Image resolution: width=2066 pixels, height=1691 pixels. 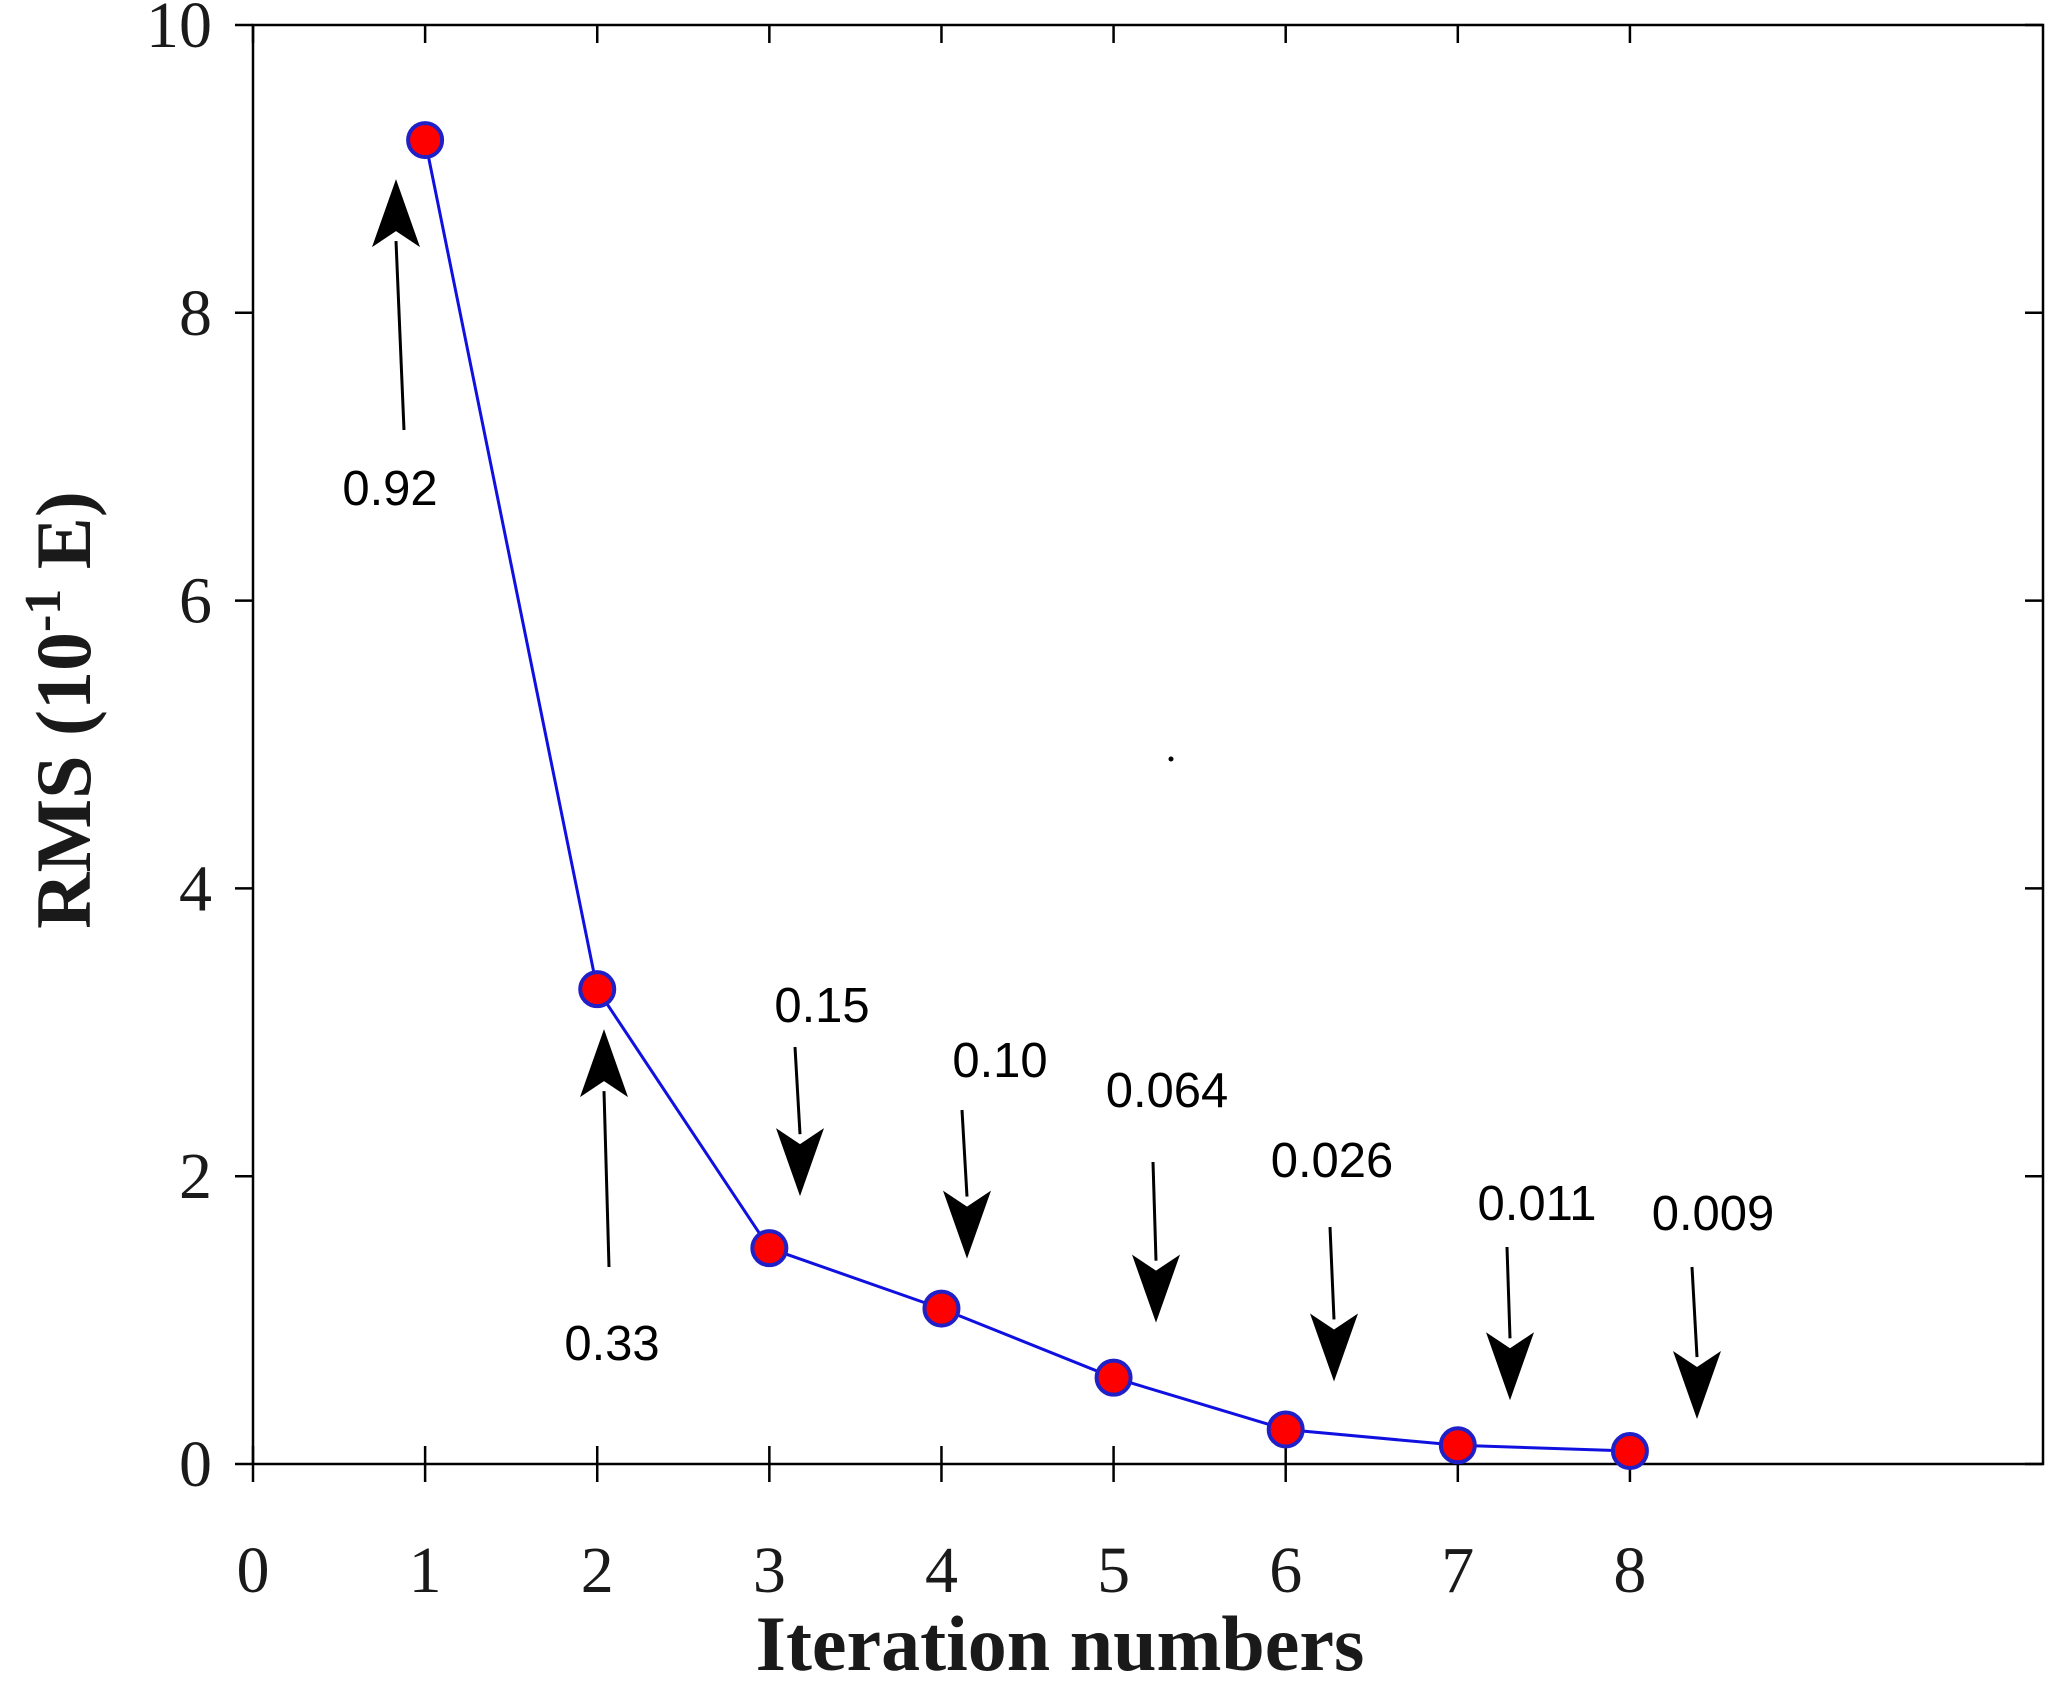 What do you see at coordinates (1167, 1091) in the screenshot?
I see `annotation-label-5: 0.064` at bounding box center [1167, 1091].